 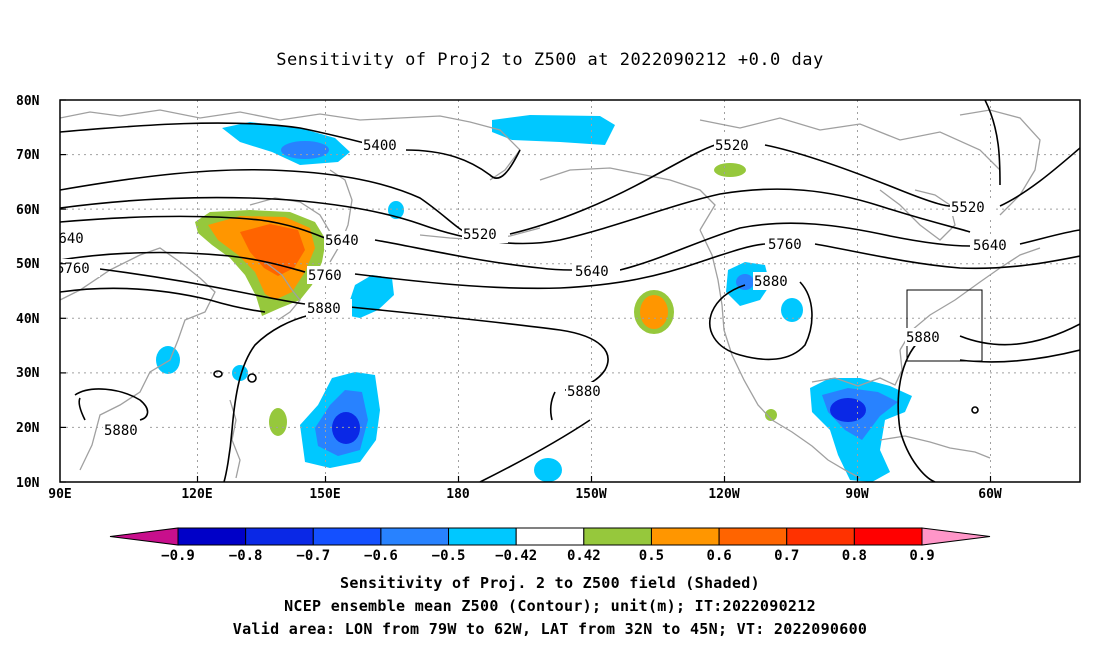 I want to click on lat-label: 60N, so click(x=28, y=210).